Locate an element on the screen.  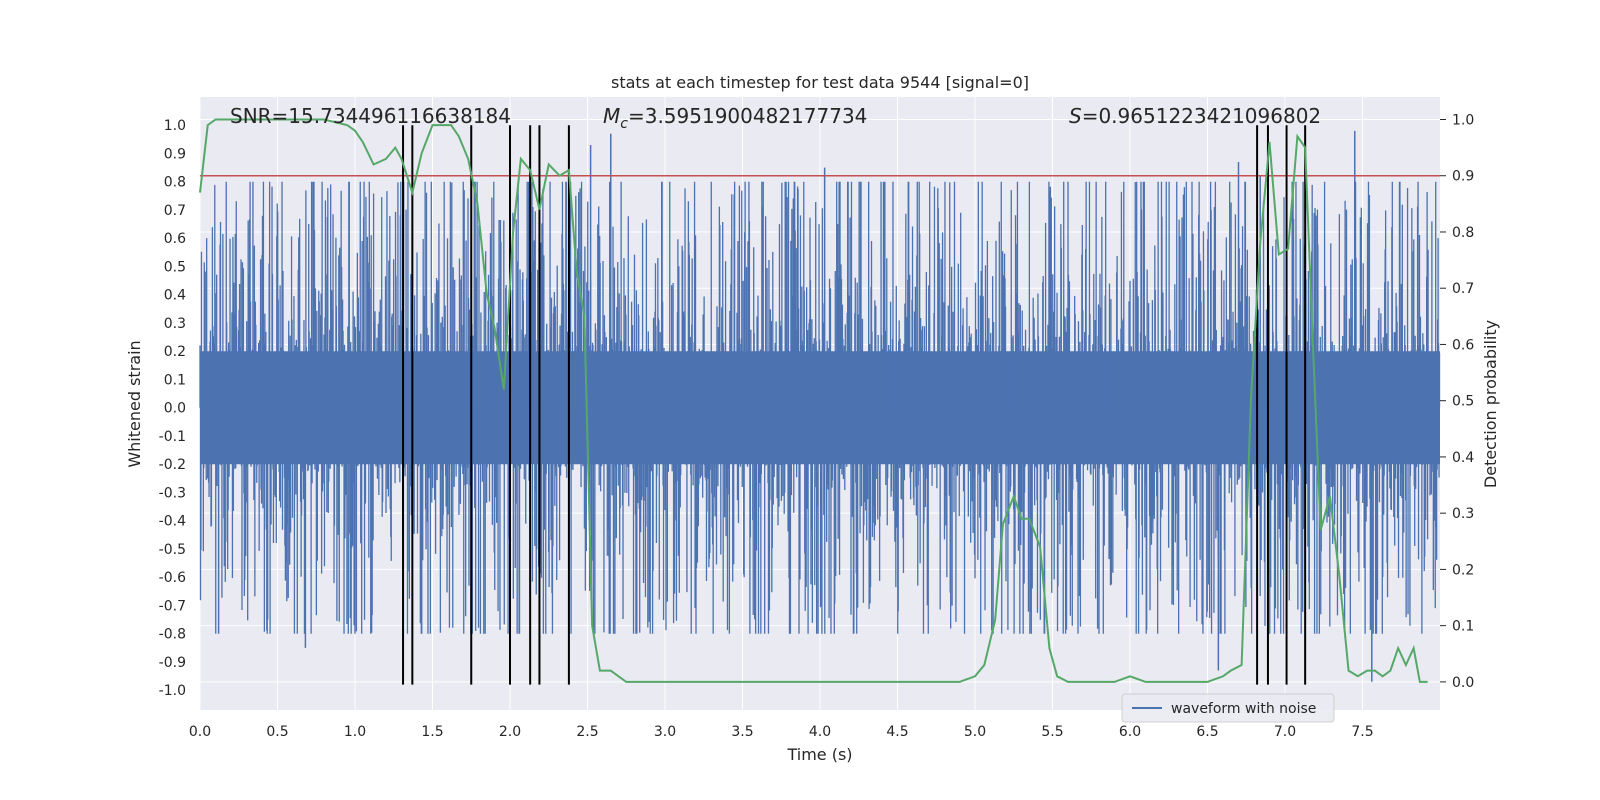
left-y-tick-label: 0.4 is located at coordinates (175, 296).